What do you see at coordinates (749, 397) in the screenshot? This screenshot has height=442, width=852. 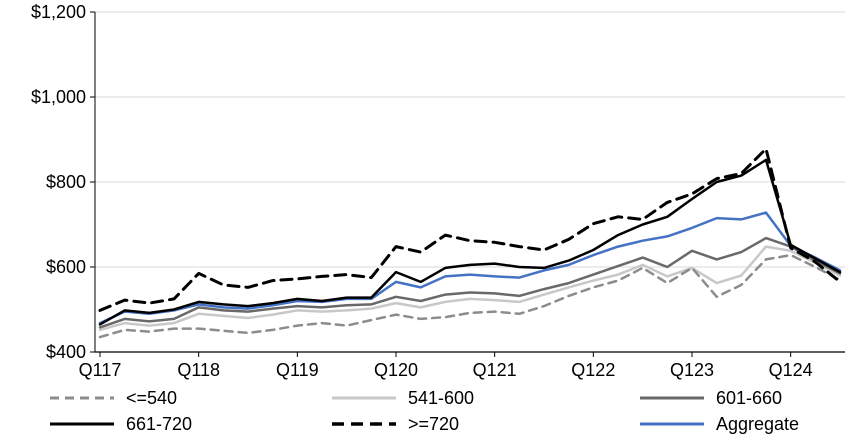 I see `legend-label: 601-660` at bounding box center [749, 397].